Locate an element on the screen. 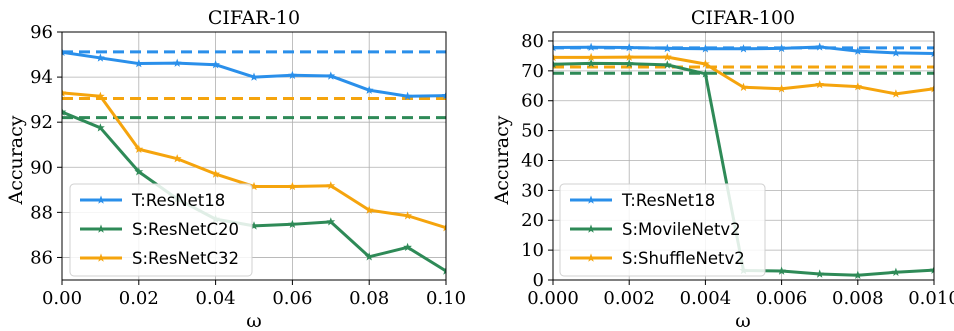  x-tick-label: 0.006 is located at coordinates (782, 298).